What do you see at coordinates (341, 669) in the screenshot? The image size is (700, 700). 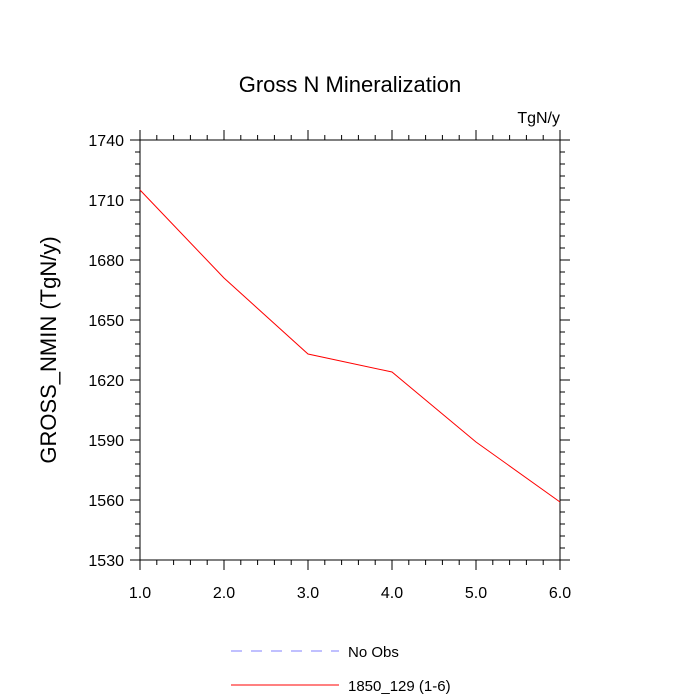 I see `legend: No Obs 1850_129 (1-6)` at bounding box center [341, 669].